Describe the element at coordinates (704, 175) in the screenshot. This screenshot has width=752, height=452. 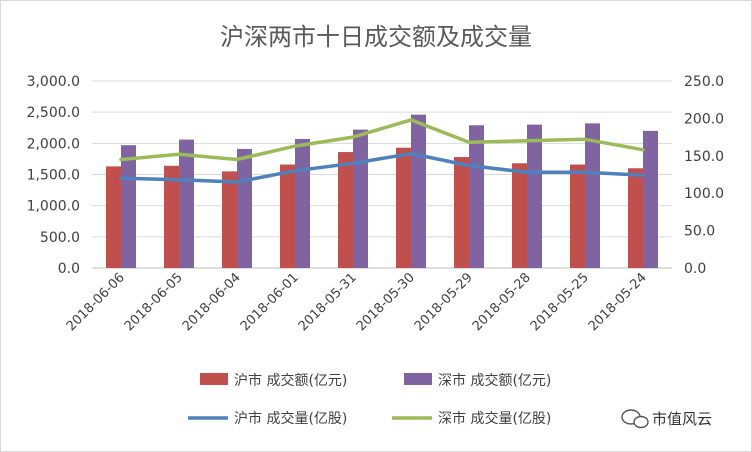
I see `right-axis: 0.0 50.0 100.0 150.0 200.0 250.0` at that location.